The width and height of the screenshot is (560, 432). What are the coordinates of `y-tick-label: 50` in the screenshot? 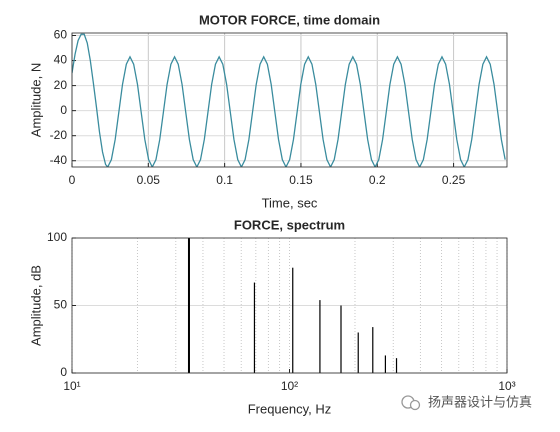 It's located at (61, 305).